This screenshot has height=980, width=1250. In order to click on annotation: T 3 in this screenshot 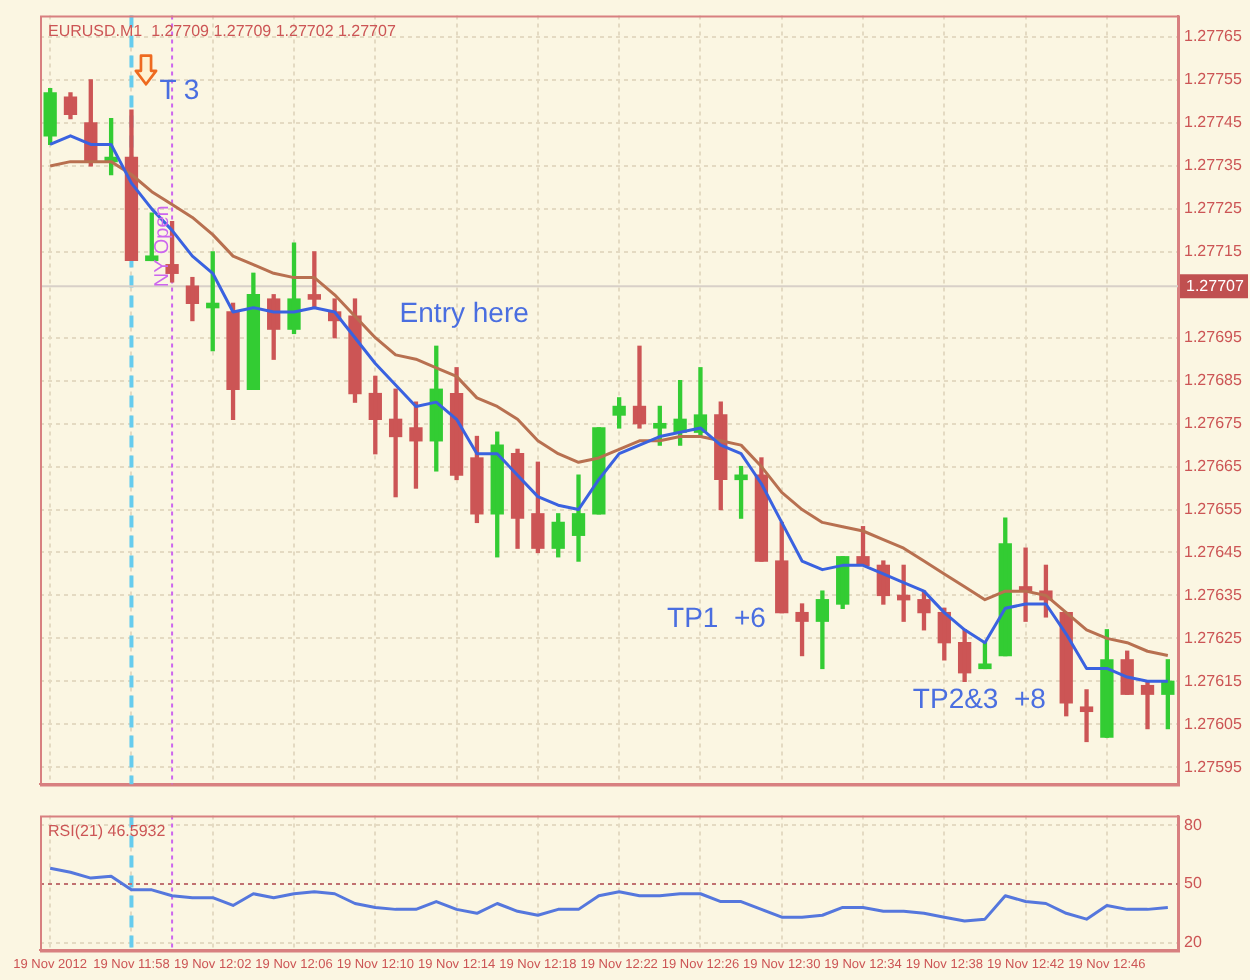, I will do `click(179, 88)`.